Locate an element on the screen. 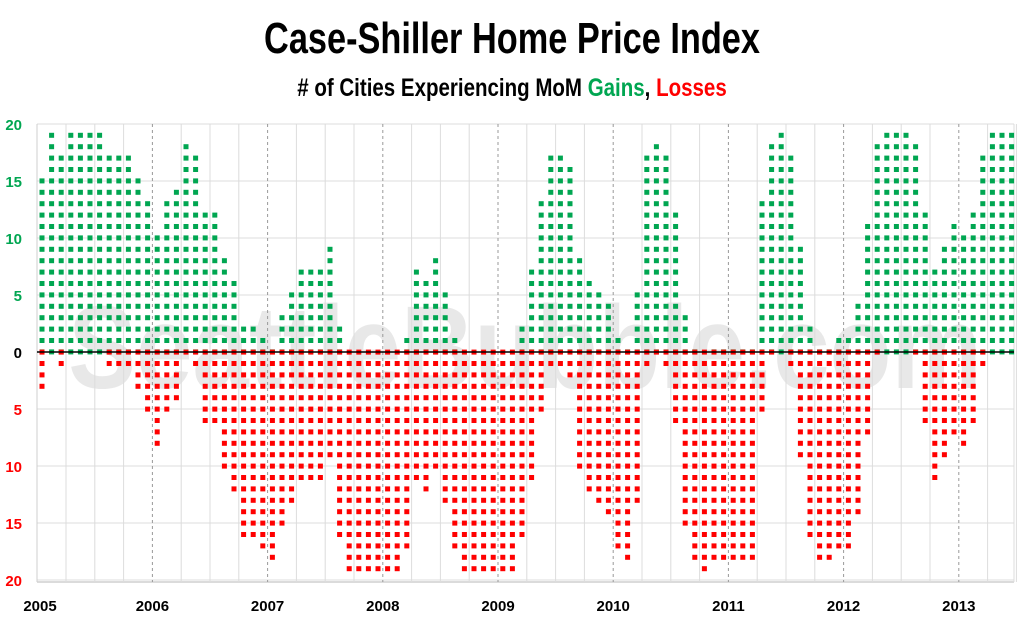 The image size is (1024, 620). y-tick-label-gains: 10 is located at coordinates (13, 239).